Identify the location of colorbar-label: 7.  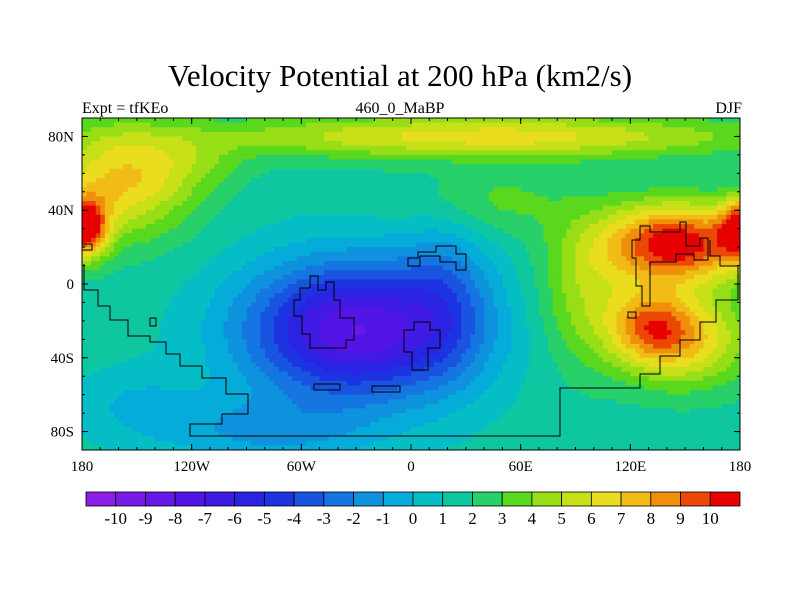
(621, 518).